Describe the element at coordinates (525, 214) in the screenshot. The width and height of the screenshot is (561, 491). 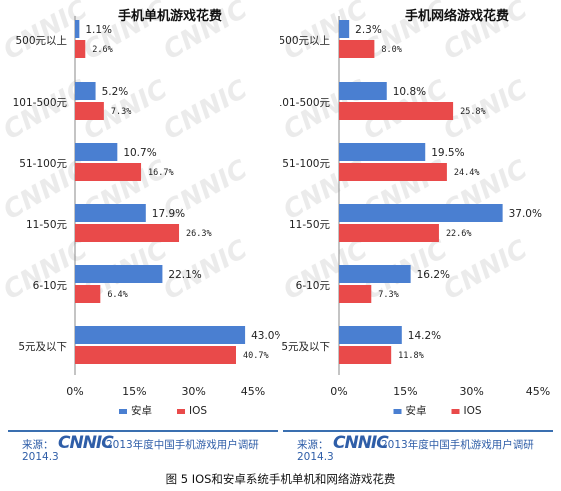
I see `data-label-android: 37.0%` at that location.